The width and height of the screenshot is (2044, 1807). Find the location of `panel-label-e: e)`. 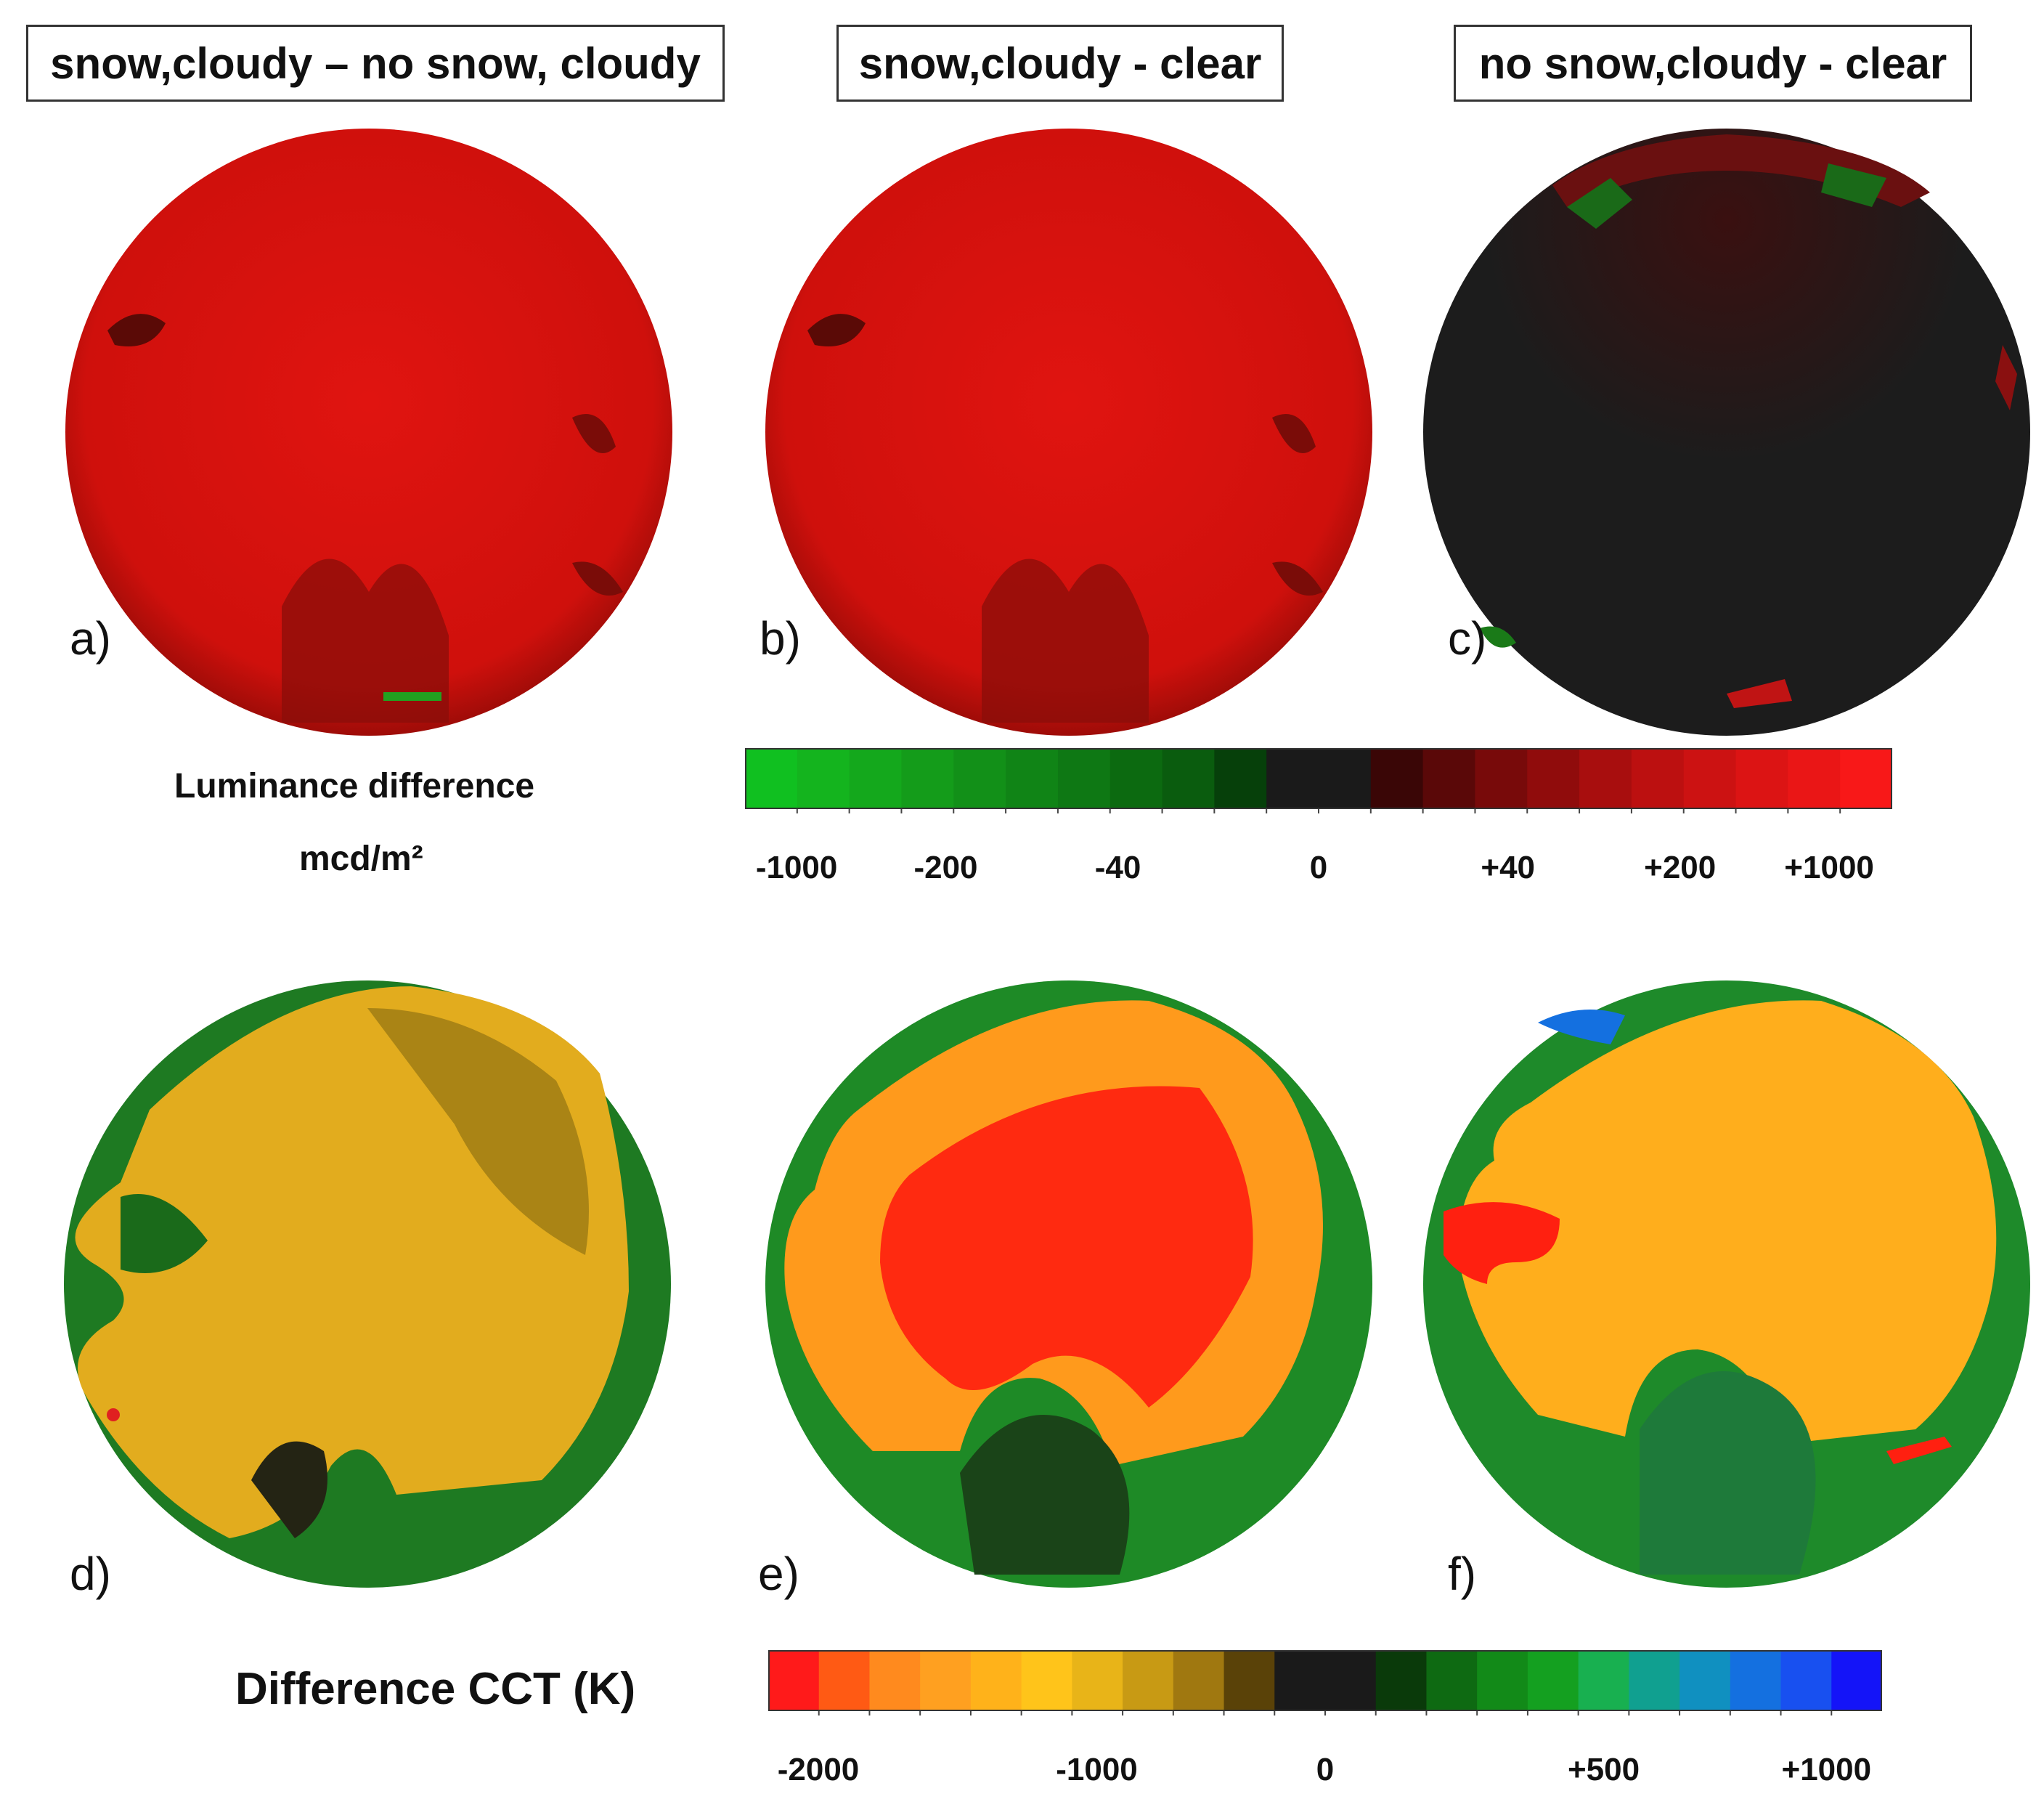

panel-label-e: e) is located at coordinates (778, 1574).